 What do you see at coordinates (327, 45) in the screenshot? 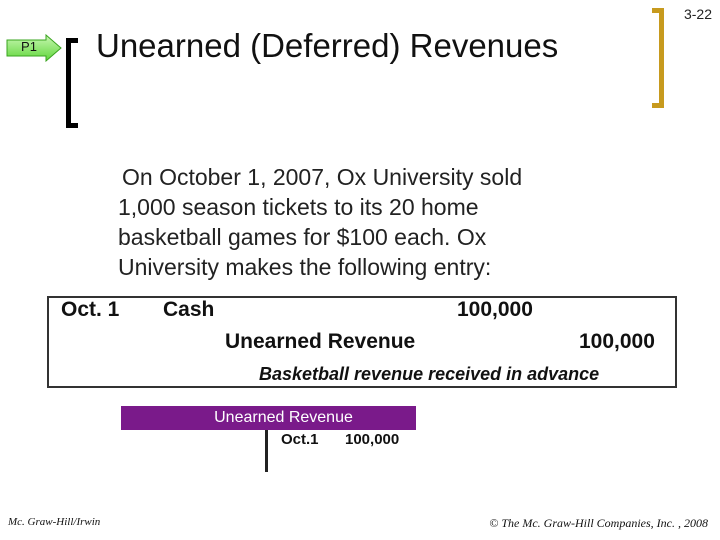
I see `slide-title: Unearned (Deferred) Revenues` at bounding box center [327, 45].